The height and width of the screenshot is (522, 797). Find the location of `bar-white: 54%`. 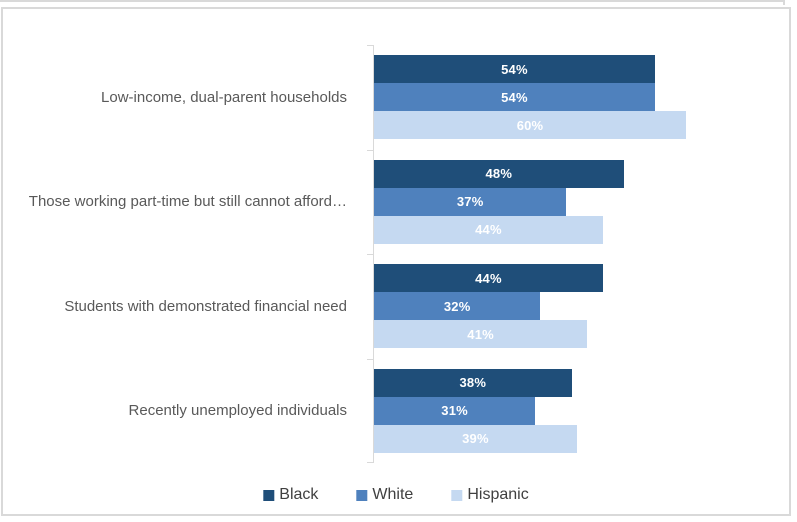

bar-white: 54% is located at coordinates (514, 97).